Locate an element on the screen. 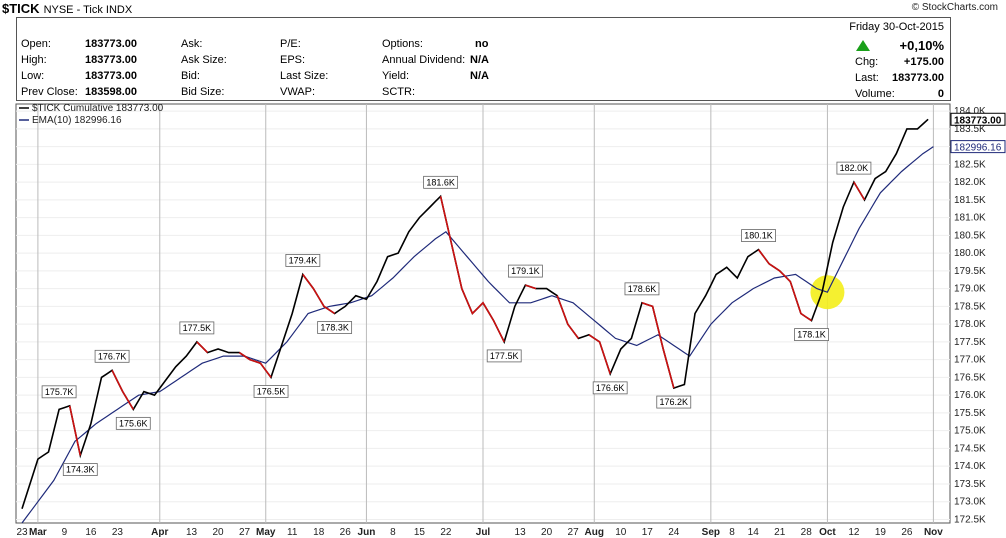 The height and width of the screenshot is (538, 1006). price-callout: 181.6K is located at coordinates (441, 182).